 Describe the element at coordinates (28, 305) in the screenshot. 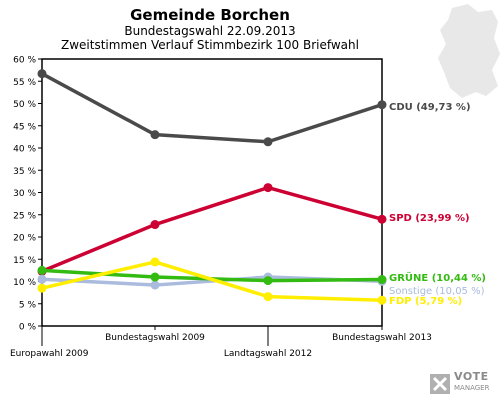

I see `y-tick-label: 5 %` at that location.